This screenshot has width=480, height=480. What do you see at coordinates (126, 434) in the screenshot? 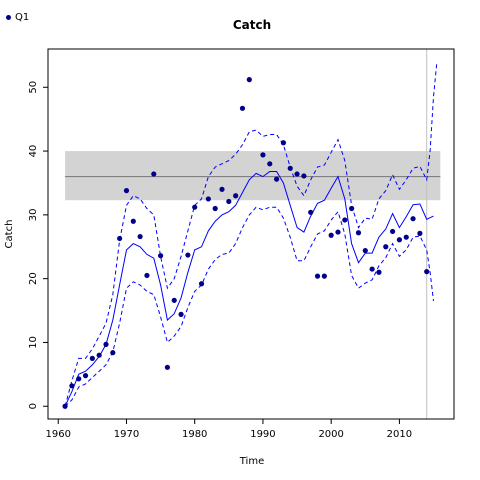
I see `x-tick-label: 1970` at bounding box center [126, 434].